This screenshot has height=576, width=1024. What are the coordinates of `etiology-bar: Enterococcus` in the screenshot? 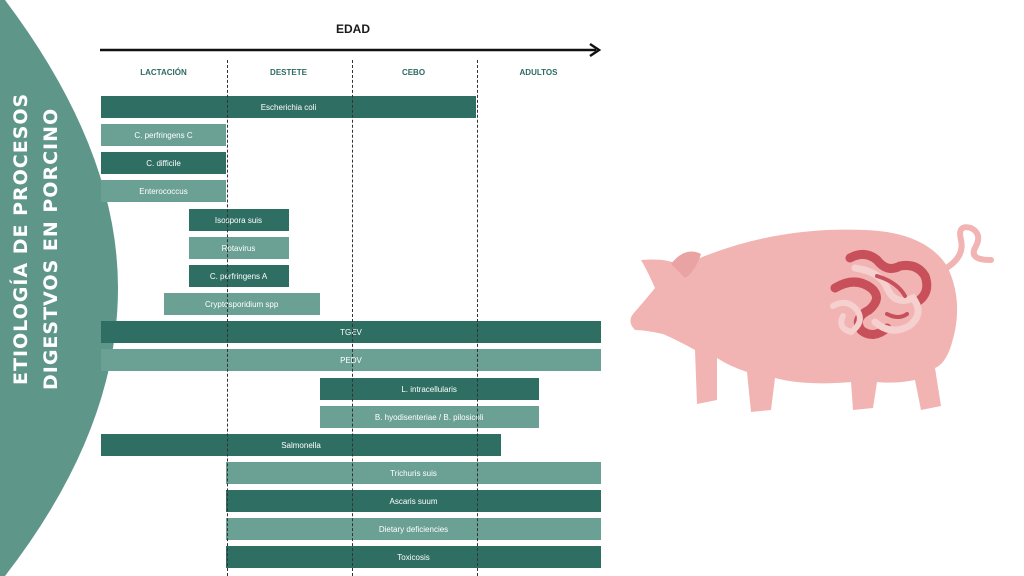 It's located at (163, 191).